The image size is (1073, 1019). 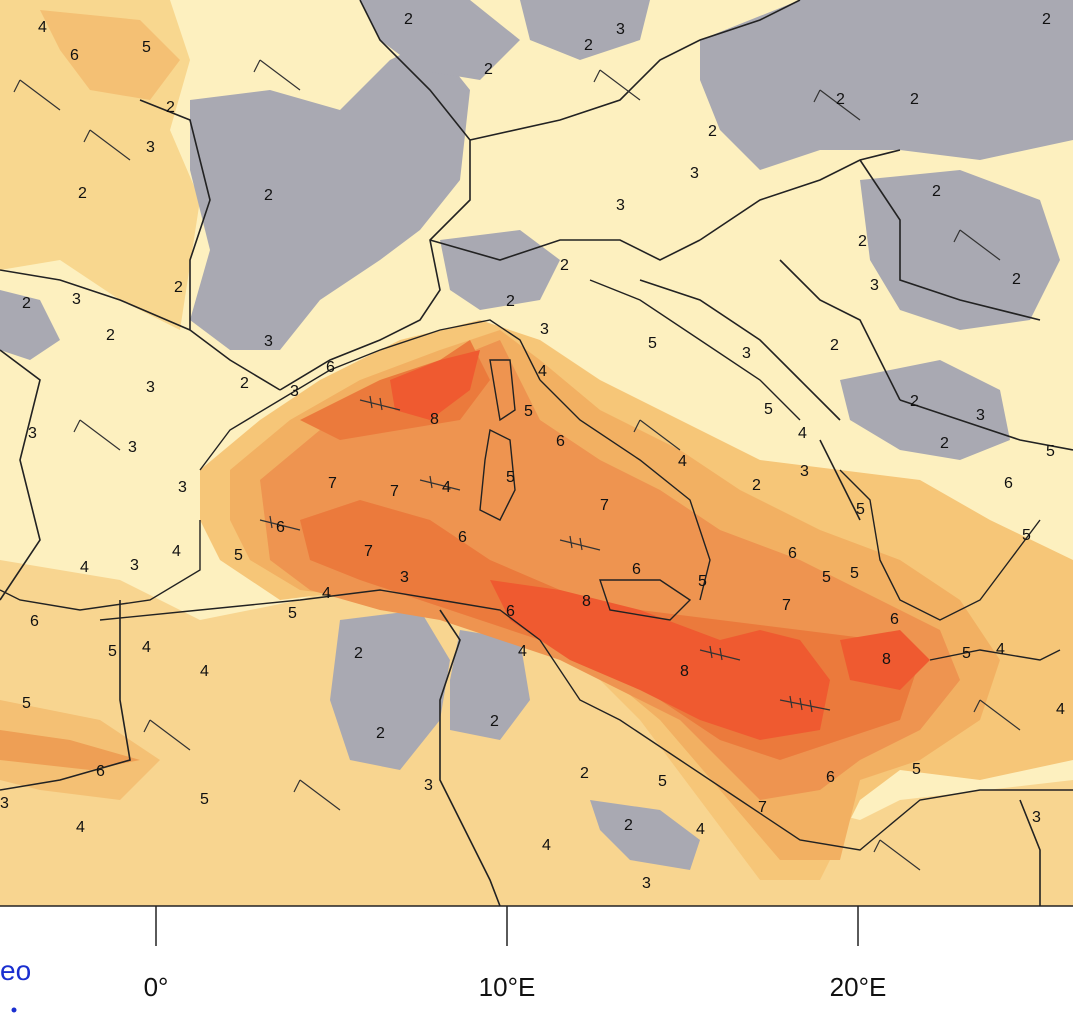 What do you see at coordinates (800, 195) in the screenshot?
I see `border-hungary` at bounding box center [800, 195].